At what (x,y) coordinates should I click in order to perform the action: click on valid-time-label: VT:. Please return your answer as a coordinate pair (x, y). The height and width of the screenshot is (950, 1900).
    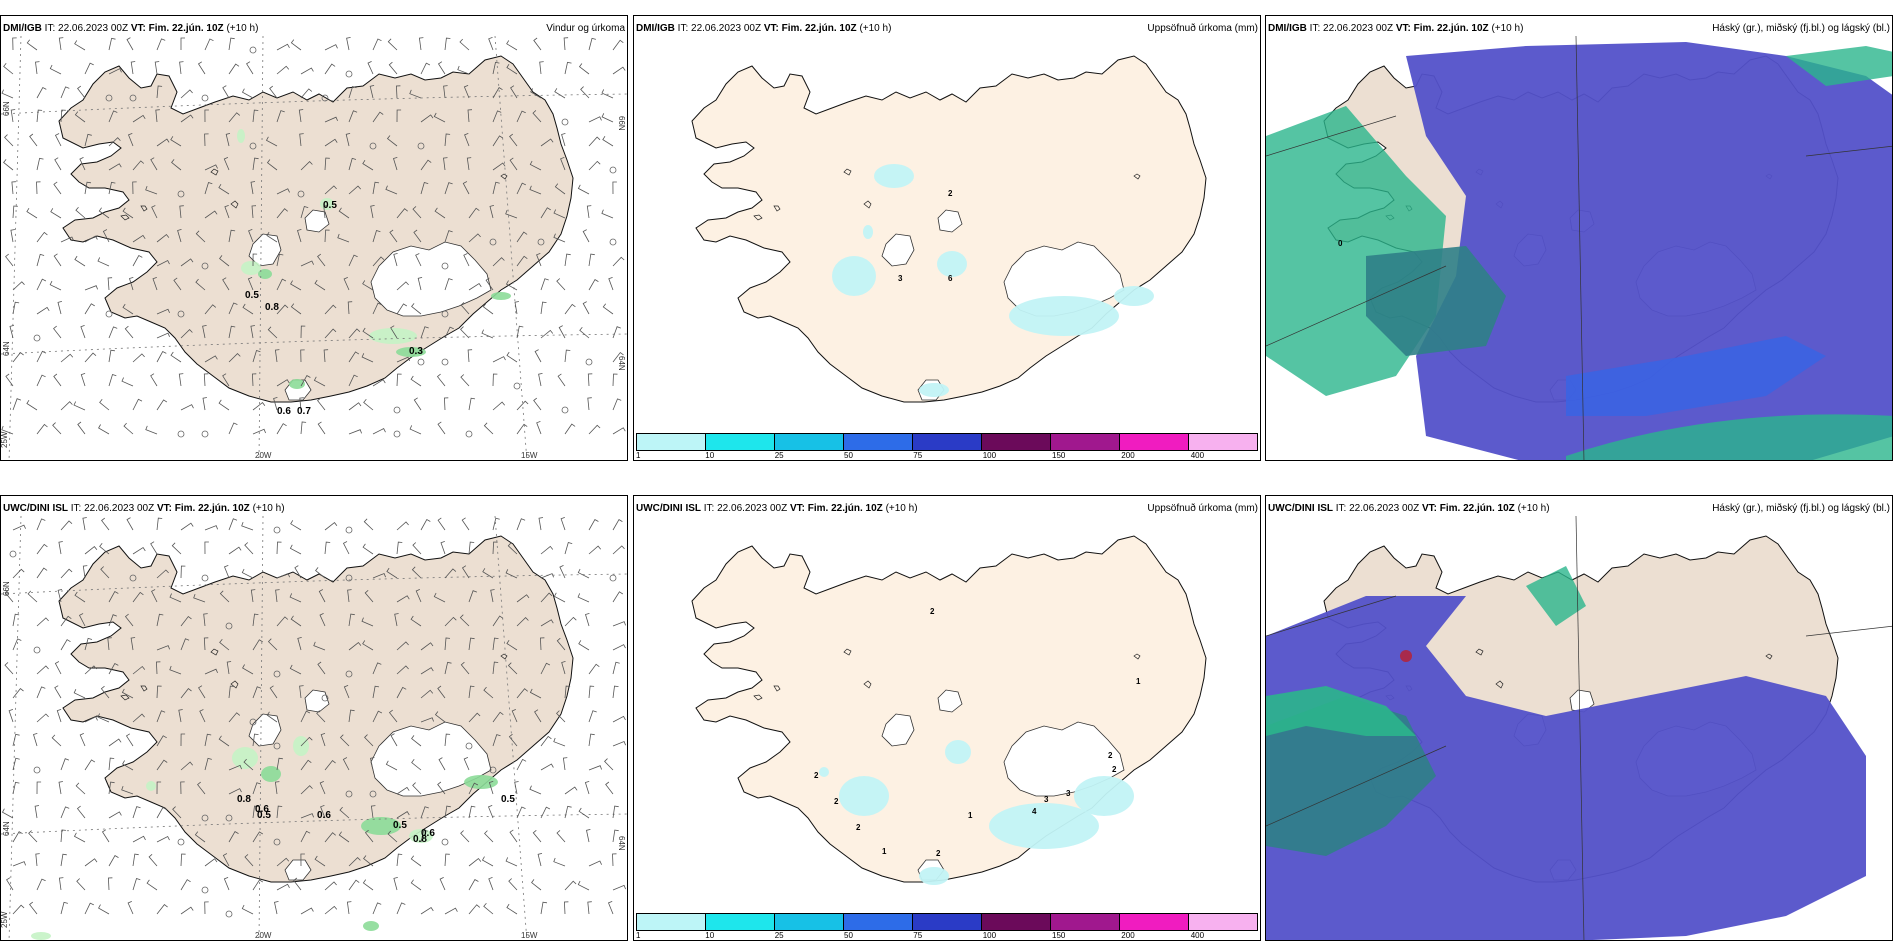
    Looking at the image, I should click on (771, 28).